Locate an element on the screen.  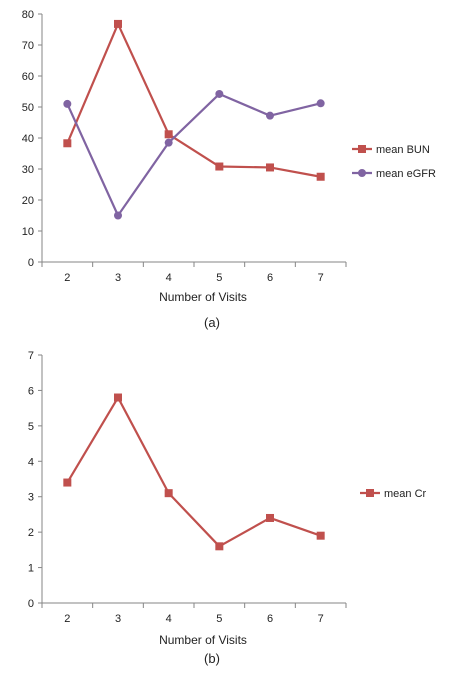
y-tick-label: 6 is located at coordinates (31, 391).